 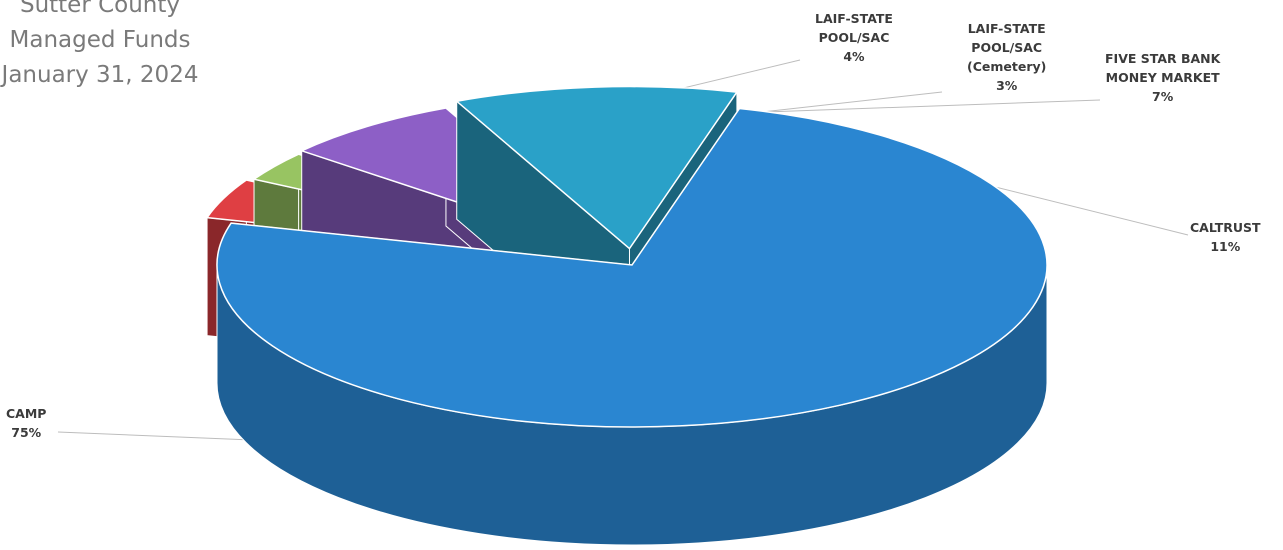 I want to click on slice-name-line: CAMP, so click(x=26, y=413).